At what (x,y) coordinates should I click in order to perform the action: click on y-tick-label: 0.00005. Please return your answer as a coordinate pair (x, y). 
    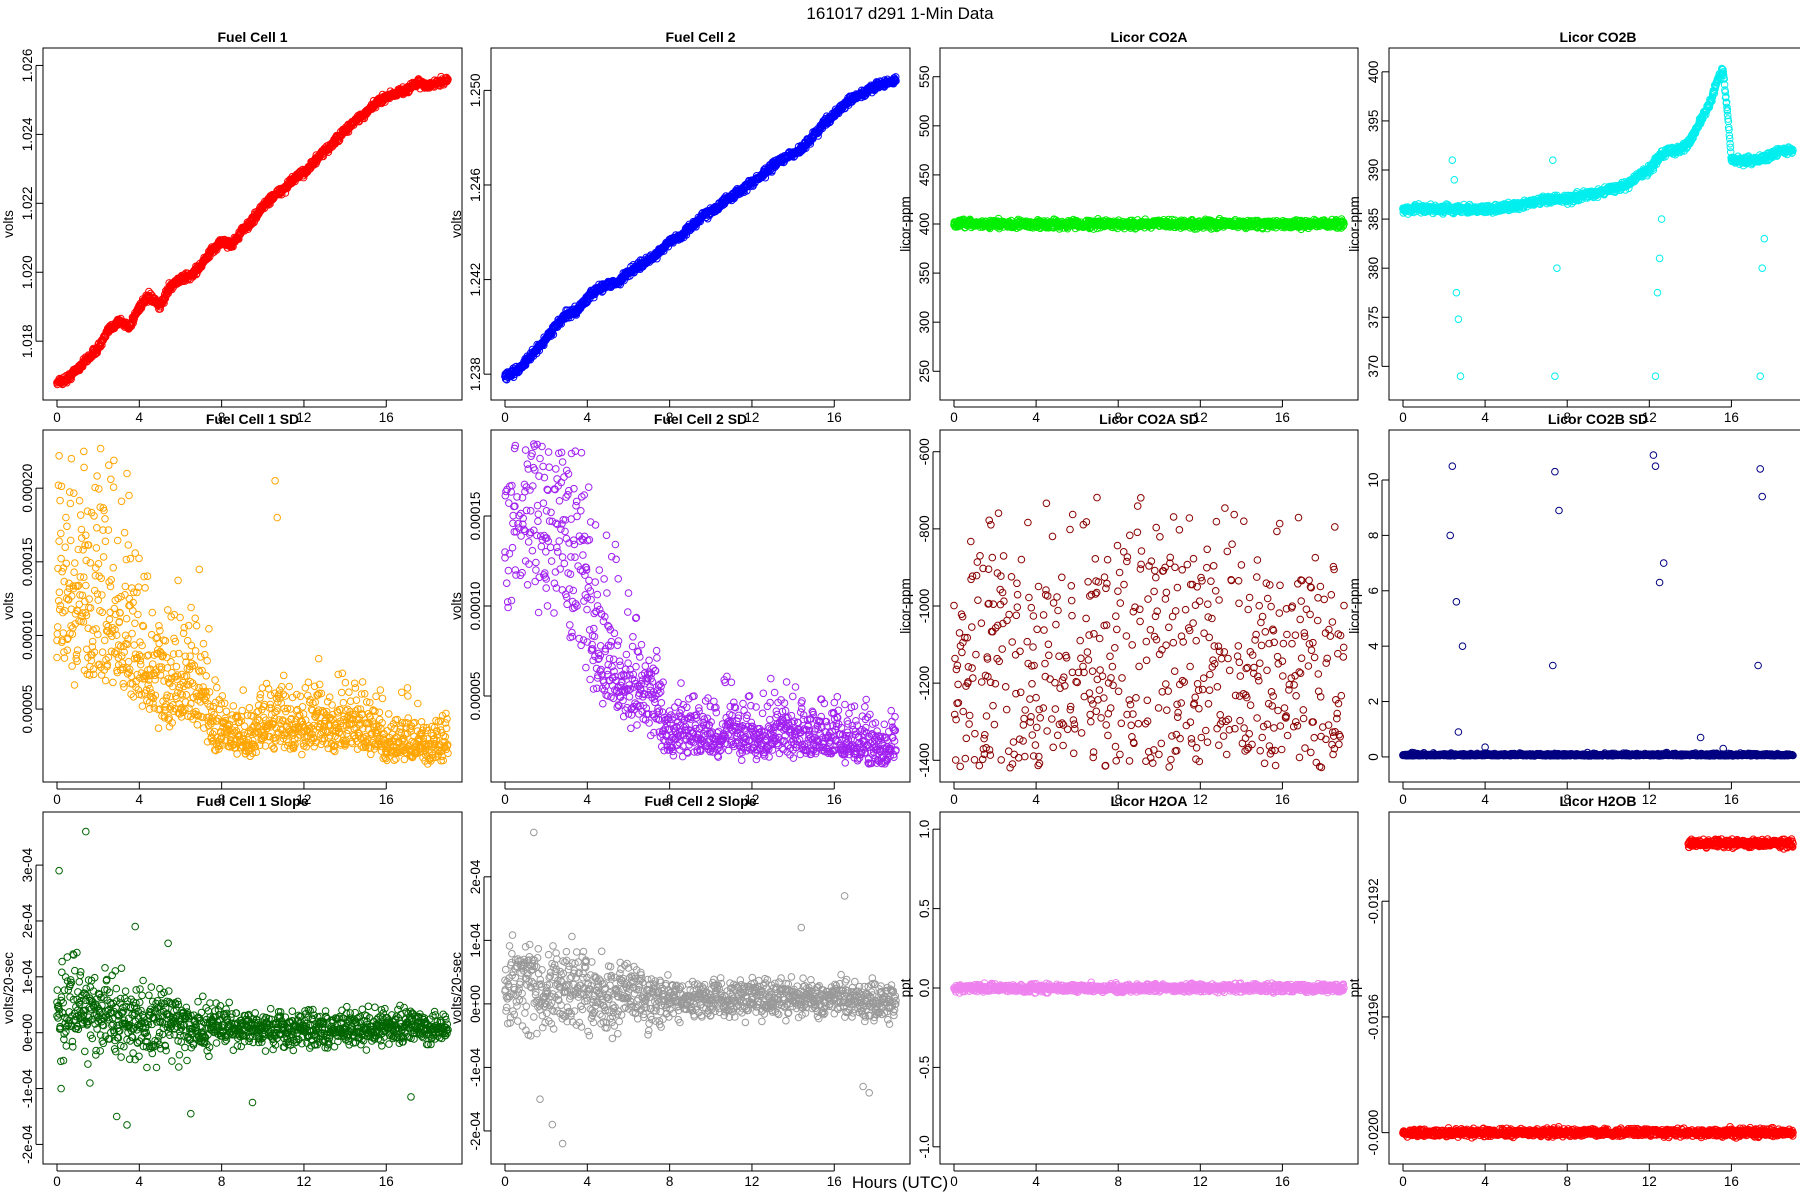
    Looking at the image, I should click on (27, 709).